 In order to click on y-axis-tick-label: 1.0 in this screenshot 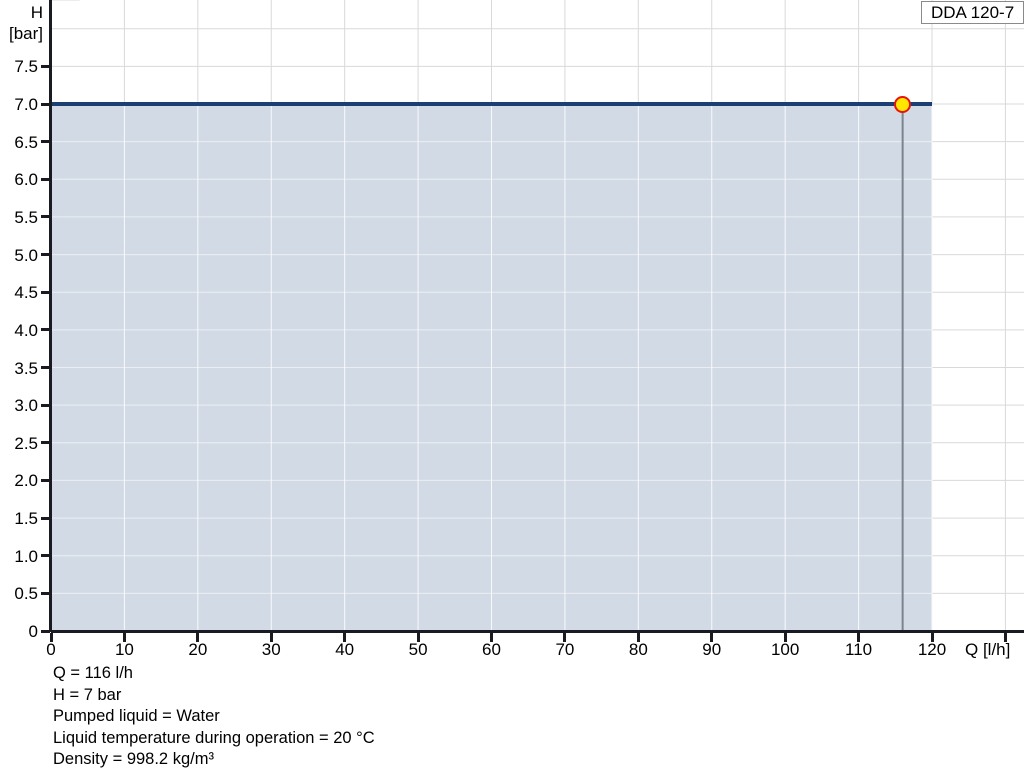, I will do `click(26, 556)`.